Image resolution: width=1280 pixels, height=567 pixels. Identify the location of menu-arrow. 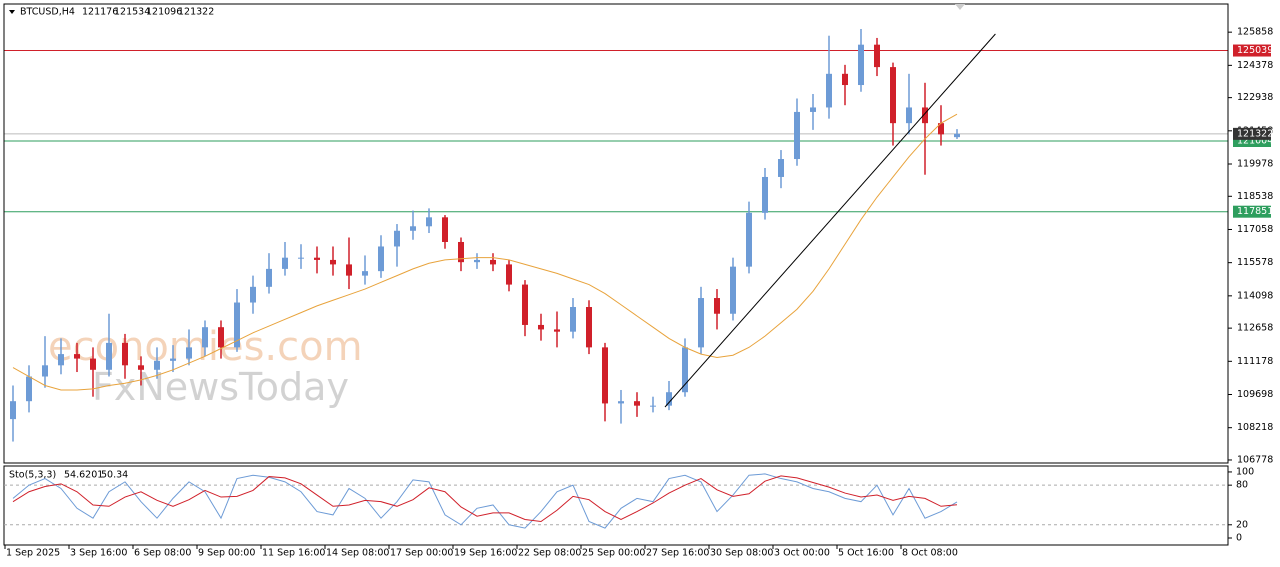
(12, 12).